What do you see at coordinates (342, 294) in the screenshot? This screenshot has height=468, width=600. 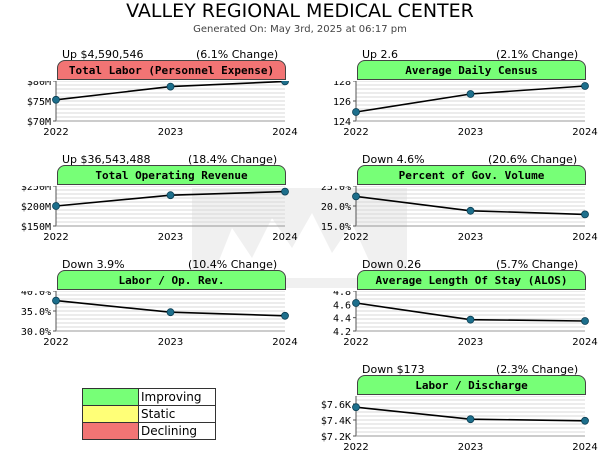 I see `y-tick-label: 4.8` at bounding box center [342, 294].